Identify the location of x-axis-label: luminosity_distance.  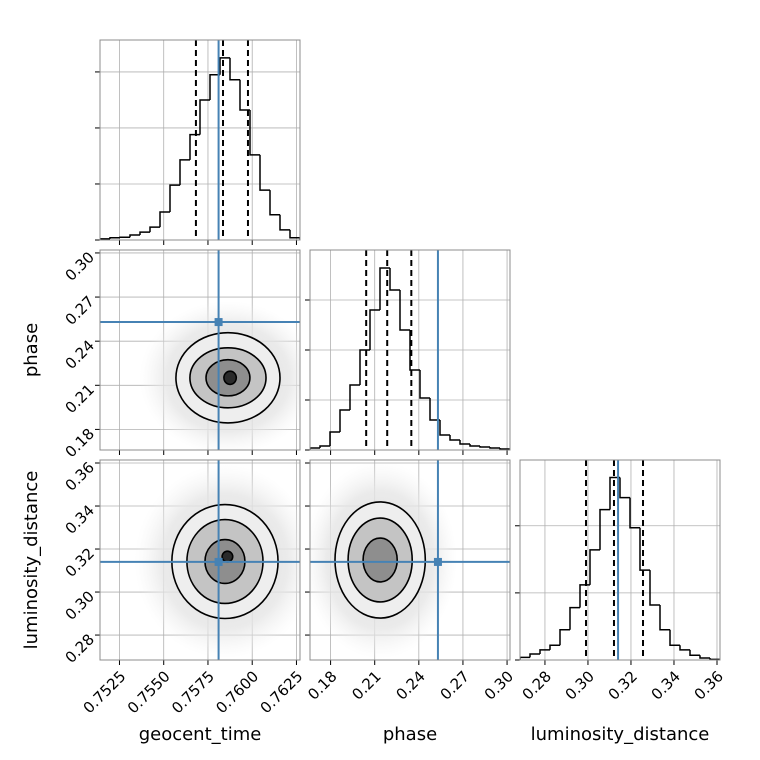
(620, 734).